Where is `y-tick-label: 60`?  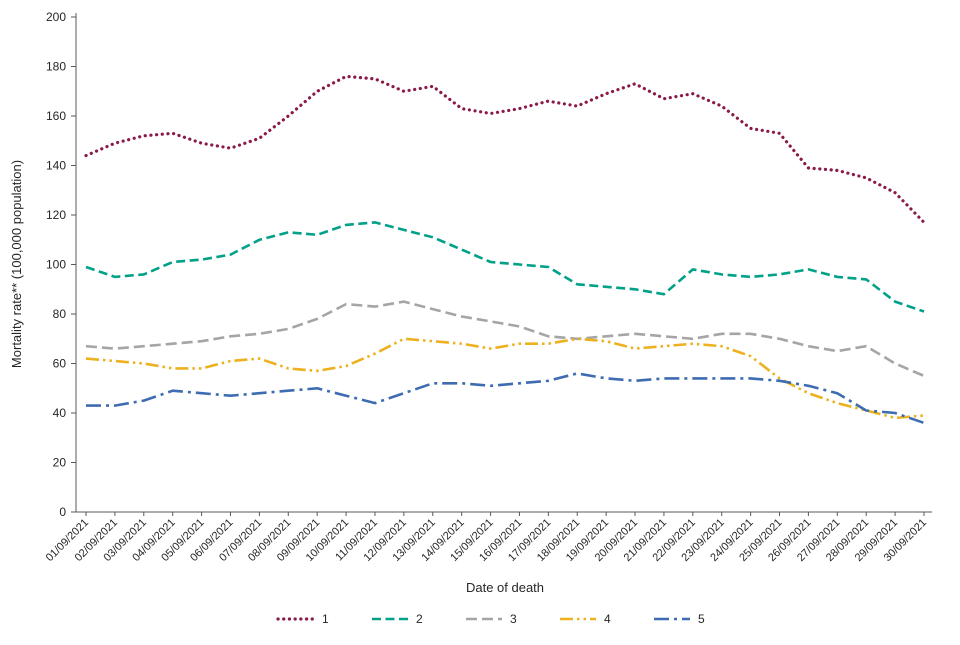
y-tick-label: 60 is located at coordinates (60, 364).